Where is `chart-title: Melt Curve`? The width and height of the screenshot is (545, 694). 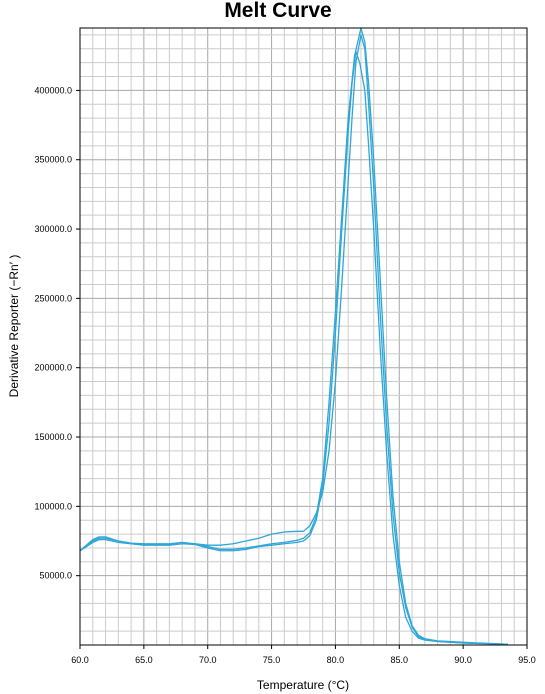
chart-title: Melt Curve is located at coordinates (277, 11).